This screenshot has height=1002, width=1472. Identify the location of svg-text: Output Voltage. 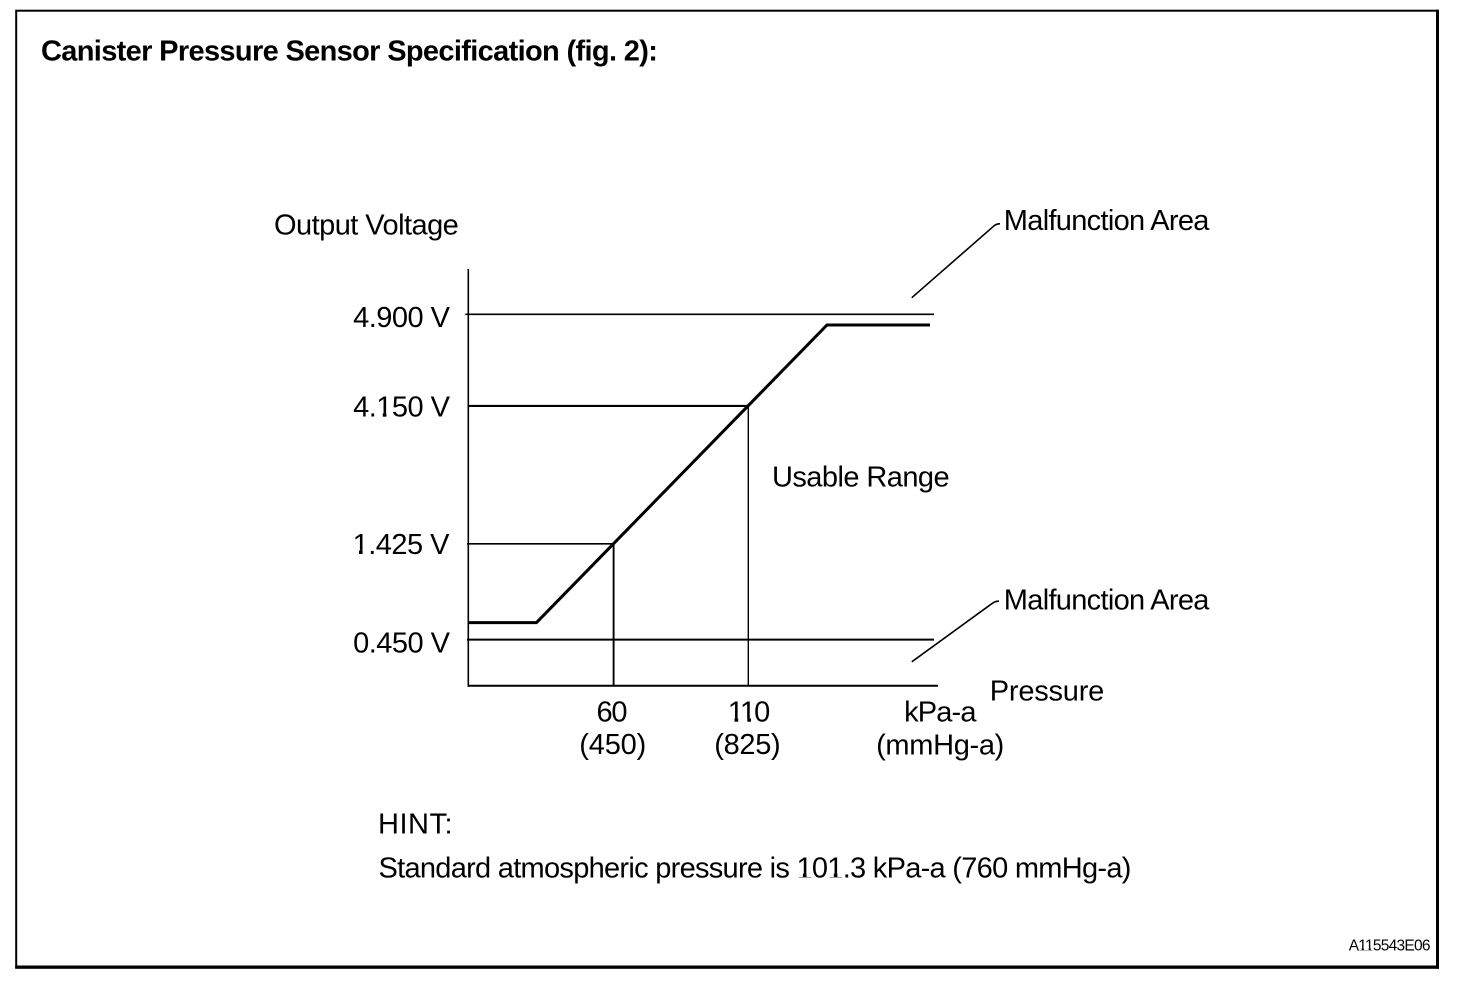
(366, 226).